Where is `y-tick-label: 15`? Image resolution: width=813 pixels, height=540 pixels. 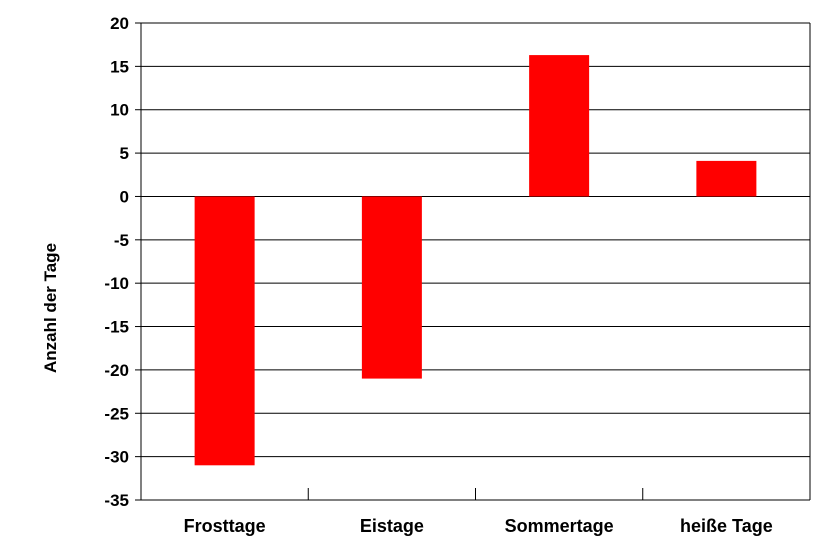 y-tick-label: 15 is located at coordinates (119, 66).